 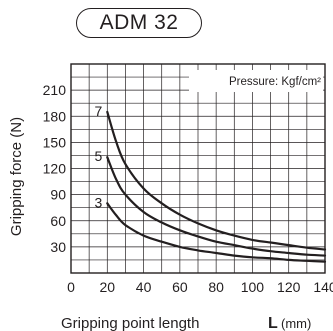 I want to click on y-tick-label: 60, so click(x=58, y=221).